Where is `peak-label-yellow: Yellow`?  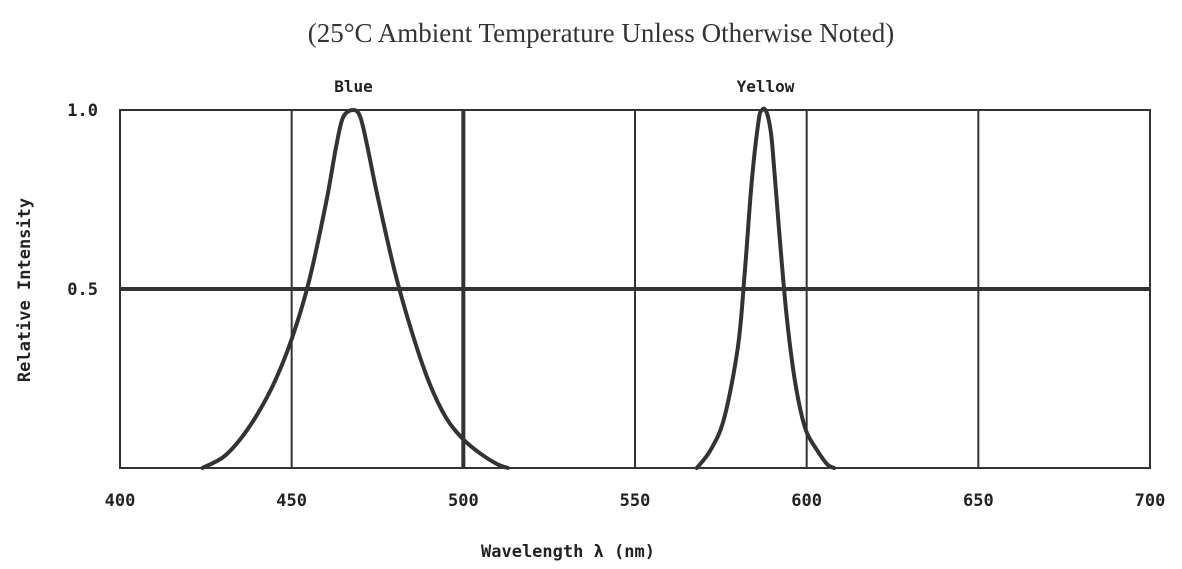
peak-label-yellow: Yellow is located at coordinates (766, 86).